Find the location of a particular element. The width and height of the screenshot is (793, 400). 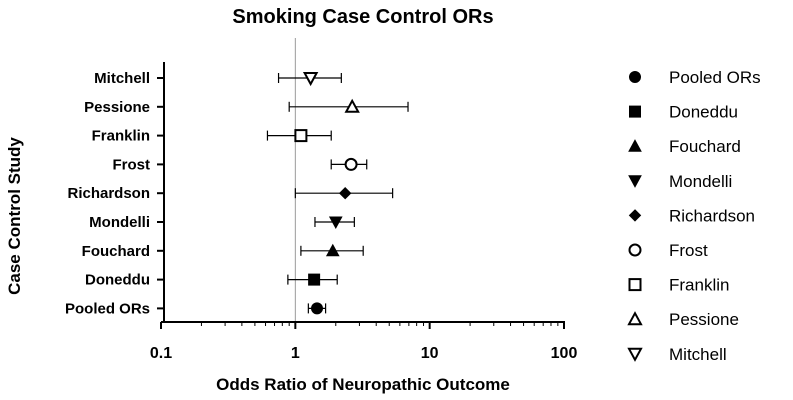

x-tick-label: 100 is located at coordinates (564, 353).